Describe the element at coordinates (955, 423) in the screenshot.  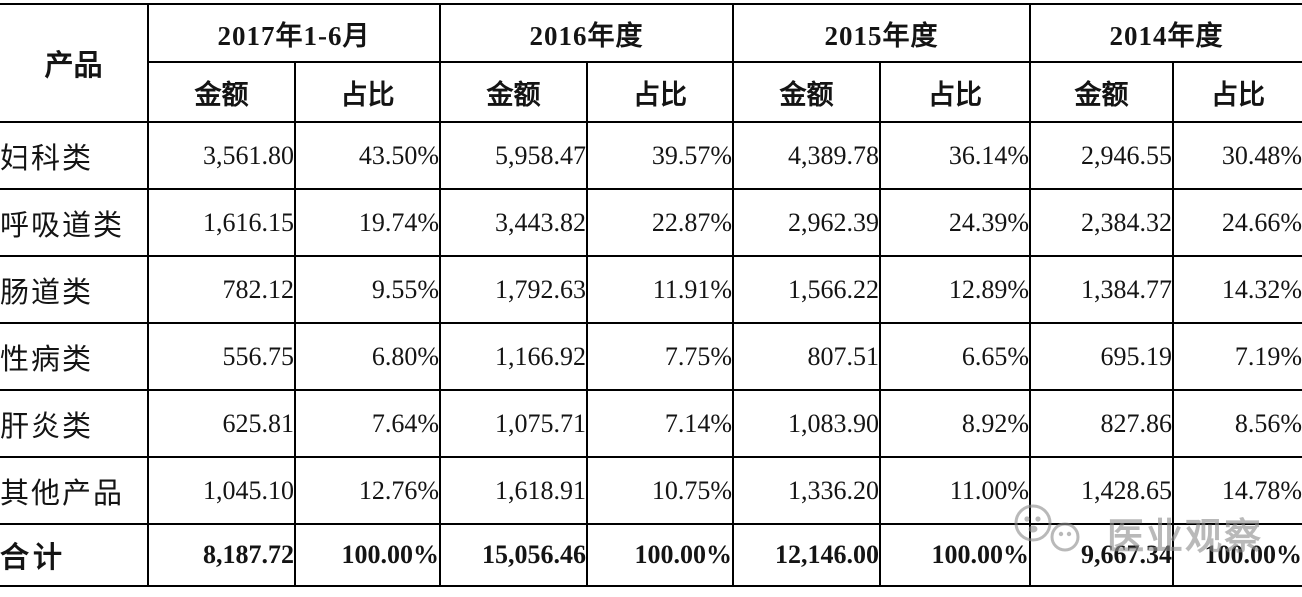
I see `ratio-cell: 8.92%` at that location.